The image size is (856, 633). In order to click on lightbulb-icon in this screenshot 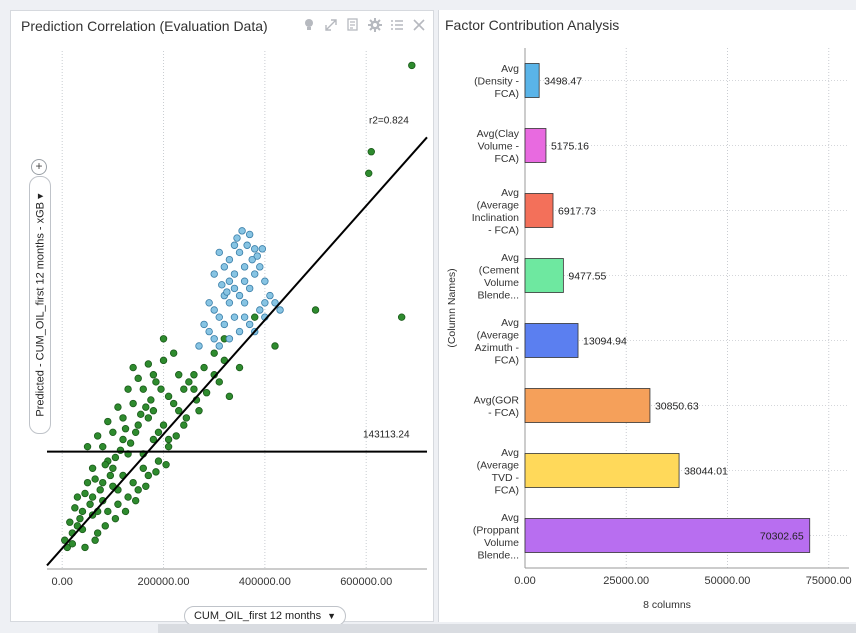, I will do `click(309, 25)`.